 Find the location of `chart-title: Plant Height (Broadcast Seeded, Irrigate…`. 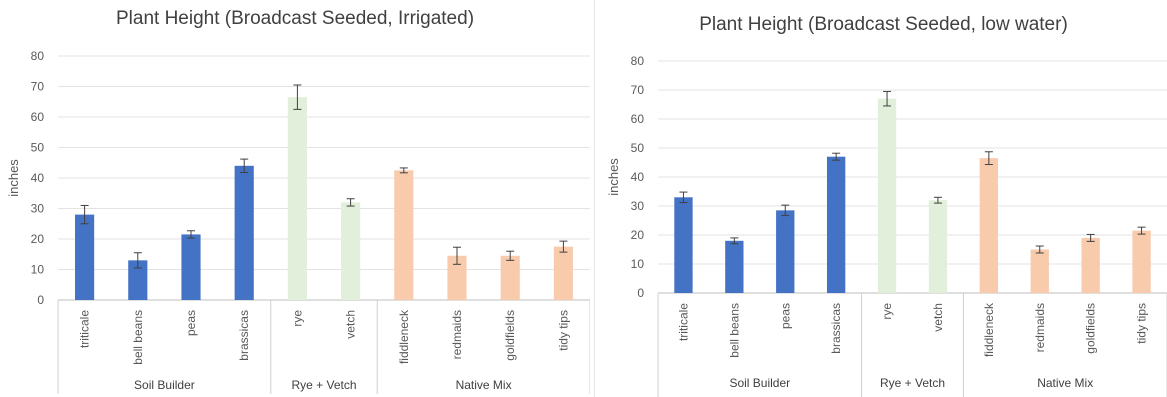

chart-title: Plant Height (Broadcast Seeded, Irrigate… is located at coordinates (295, 18).